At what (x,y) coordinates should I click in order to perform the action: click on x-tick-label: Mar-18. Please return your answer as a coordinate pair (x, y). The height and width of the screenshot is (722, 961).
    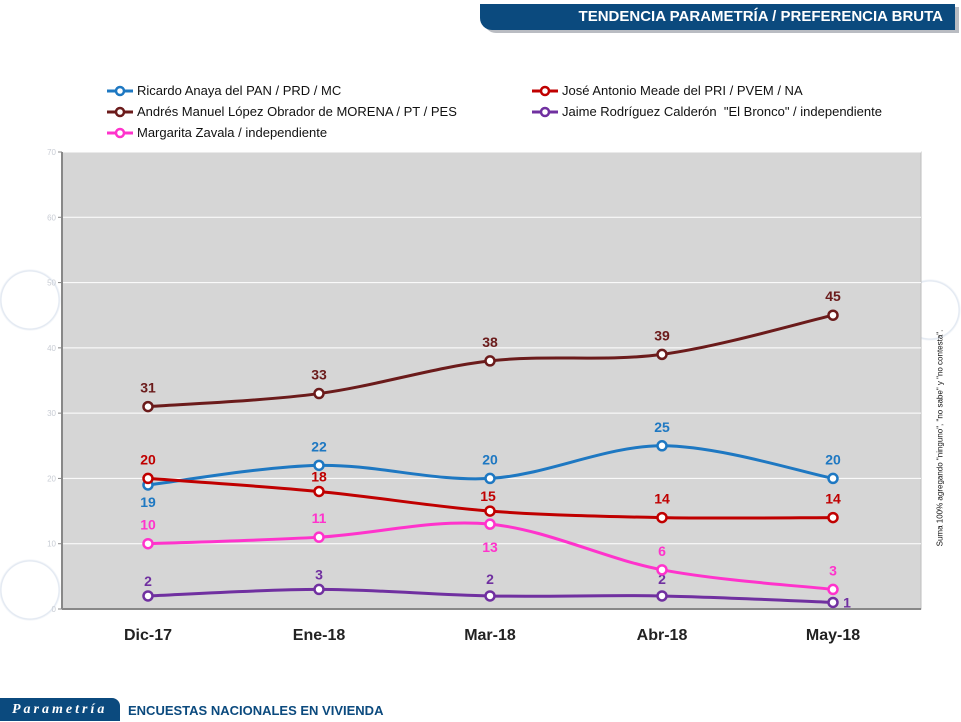
    Looking at the image, I should click on (490, 635).